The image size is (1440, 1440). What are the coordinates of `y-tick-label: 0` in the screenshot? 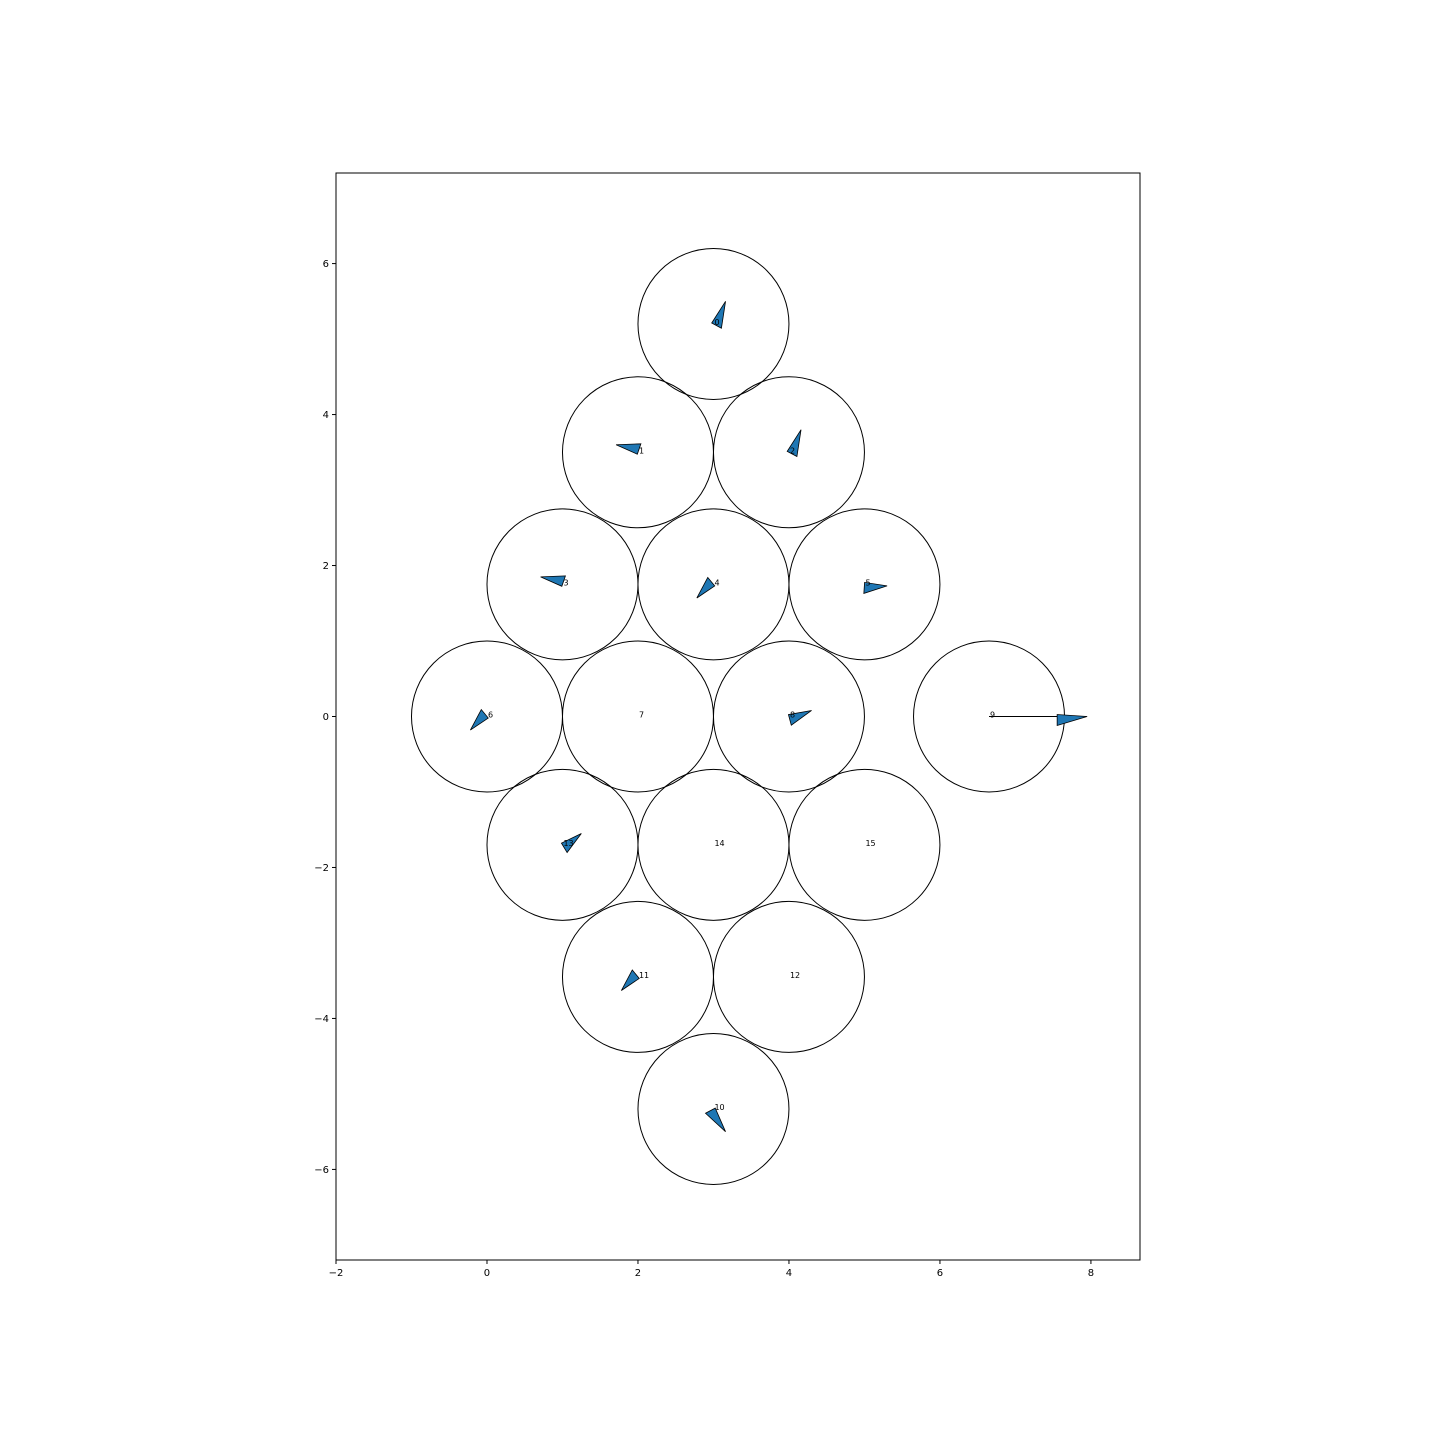 It's located at (326, 717).